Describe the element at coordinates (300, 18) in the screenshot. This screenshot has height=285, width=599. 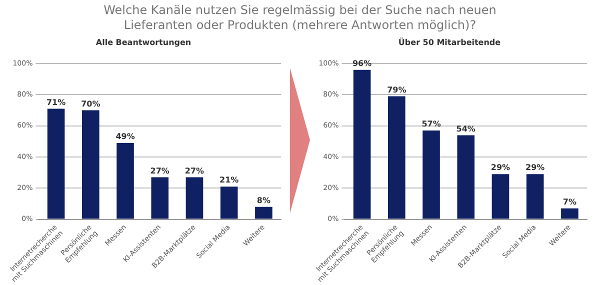
I see `chart-title: Welche Kanäle nutzen Sie regelmässig bei der Suche nach neuen Lieferanten oder Produkten (mehrere Antworten möglich)?` at that location.